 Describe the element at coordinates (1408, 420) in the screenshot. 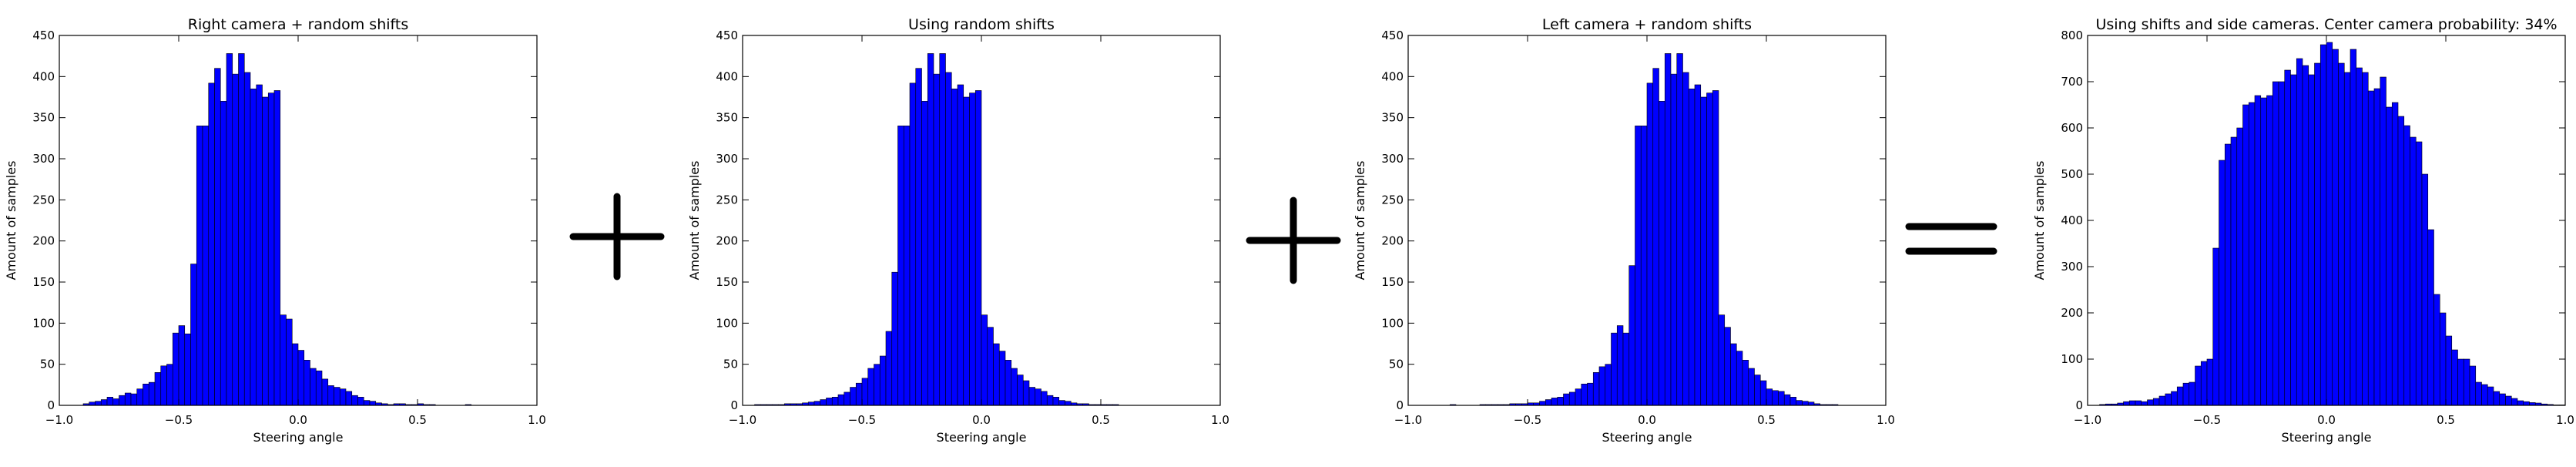

I see `x-tick-label: −1.0` at that location.